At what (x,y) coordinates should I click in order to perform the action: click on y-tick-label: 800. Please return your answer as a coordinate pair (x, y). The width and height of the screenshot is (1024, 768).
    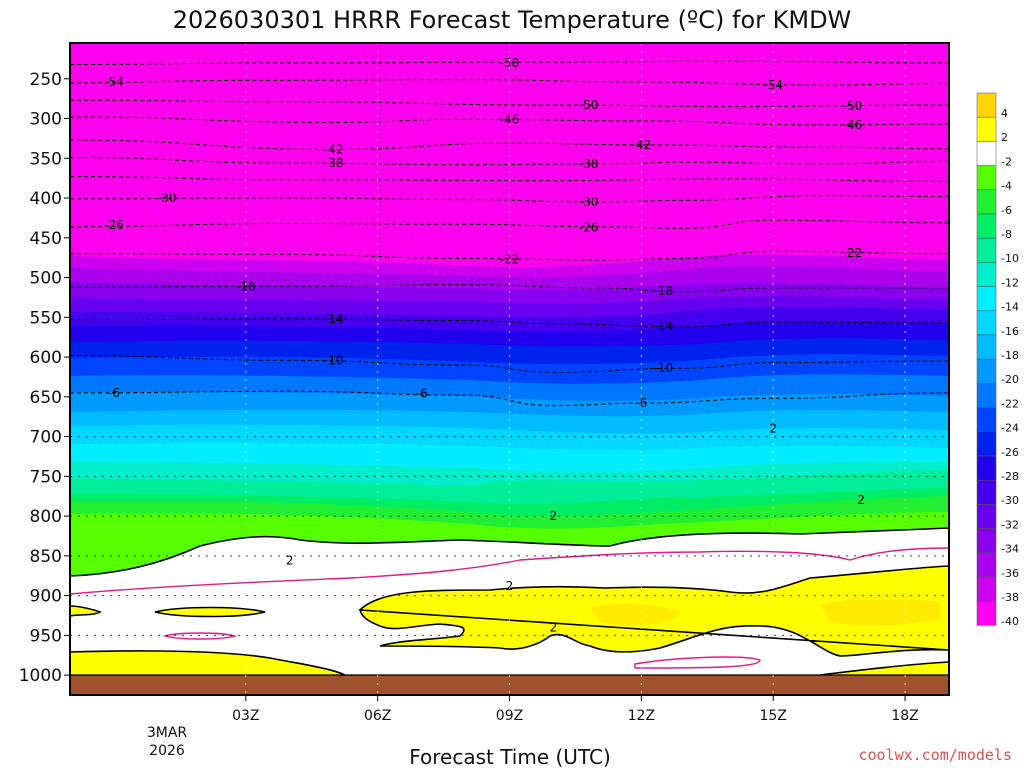
    Looking at the image, I should click on (46, 517).